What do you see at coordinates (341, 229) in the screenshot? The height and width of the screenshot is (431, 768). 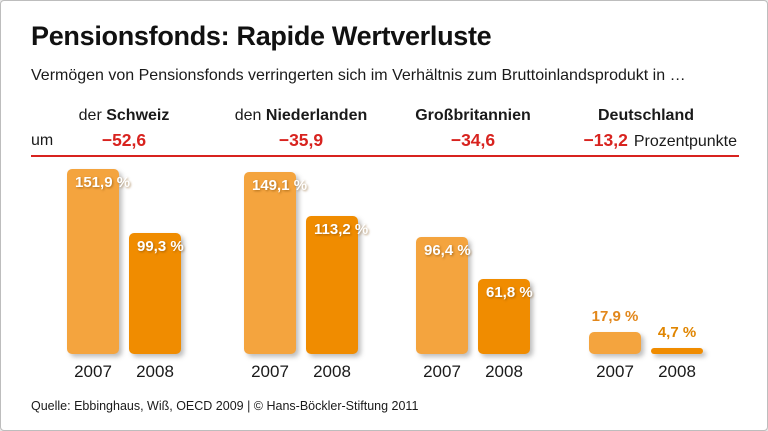 I see `bar-value-label-niederlanden-2008: 113,2 %` at bounding box center [341, 229].